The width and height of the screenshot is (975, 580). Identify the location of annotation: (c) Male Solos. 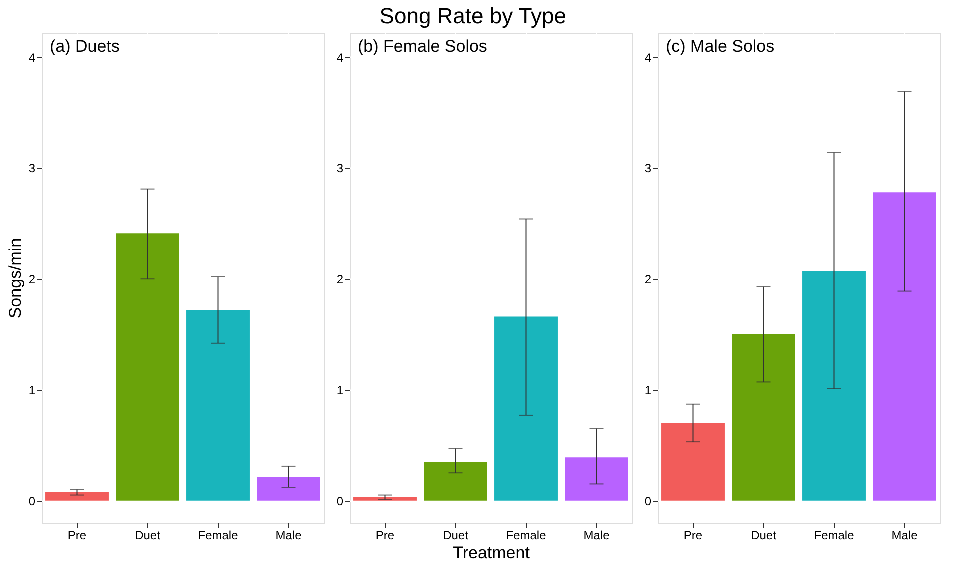
(720, 46).